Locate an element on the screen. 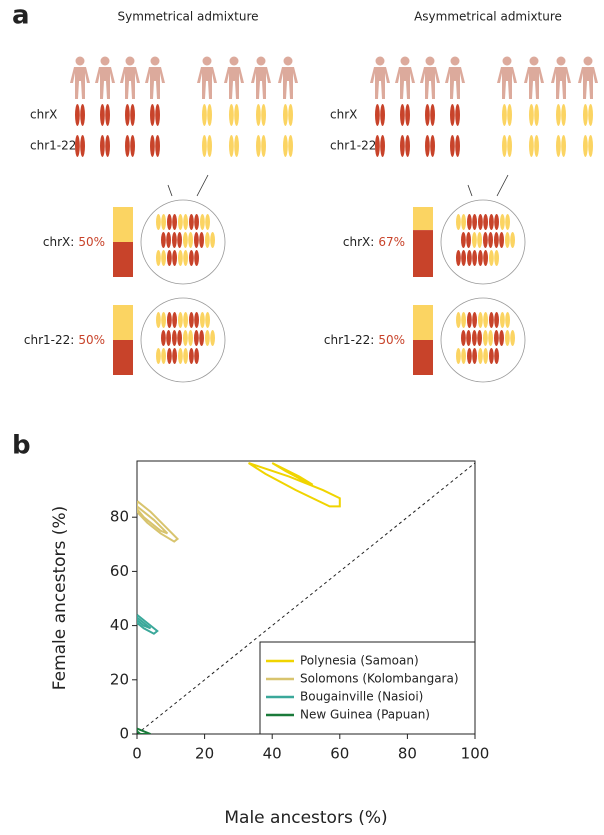 The image size is (604, 835). legend-label: New Guinea (Papuan) is located at coordinates (365, 715).